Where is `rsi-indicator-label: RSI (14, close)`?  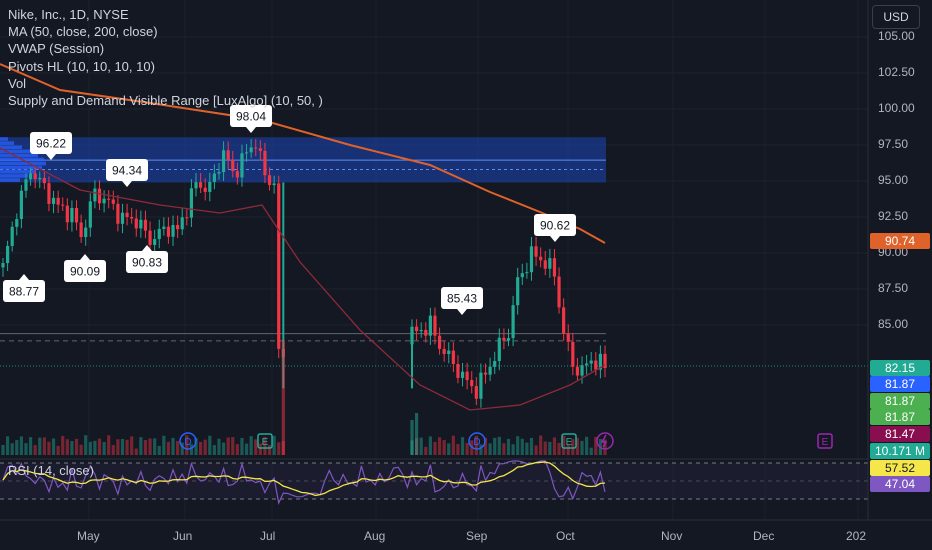
rsi-indicator-label: RSI (14, close) is located at coordinates (51, 470).